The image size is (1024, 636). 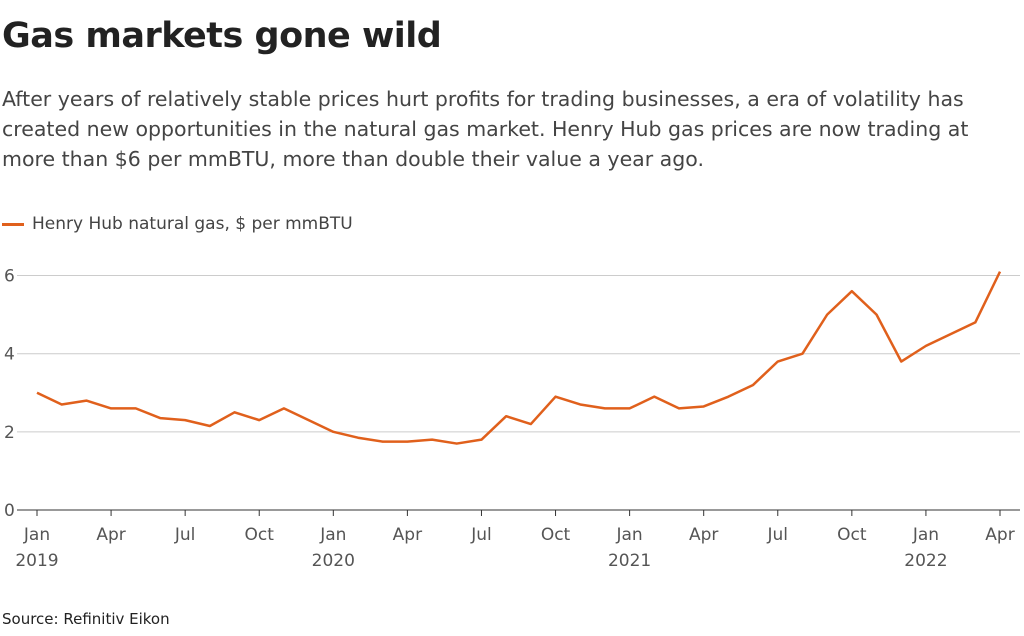 What do you see at coordinates (9, 277) in the screenshot?
I see `y-tick-label: 6` at bounding box center [9, 277].